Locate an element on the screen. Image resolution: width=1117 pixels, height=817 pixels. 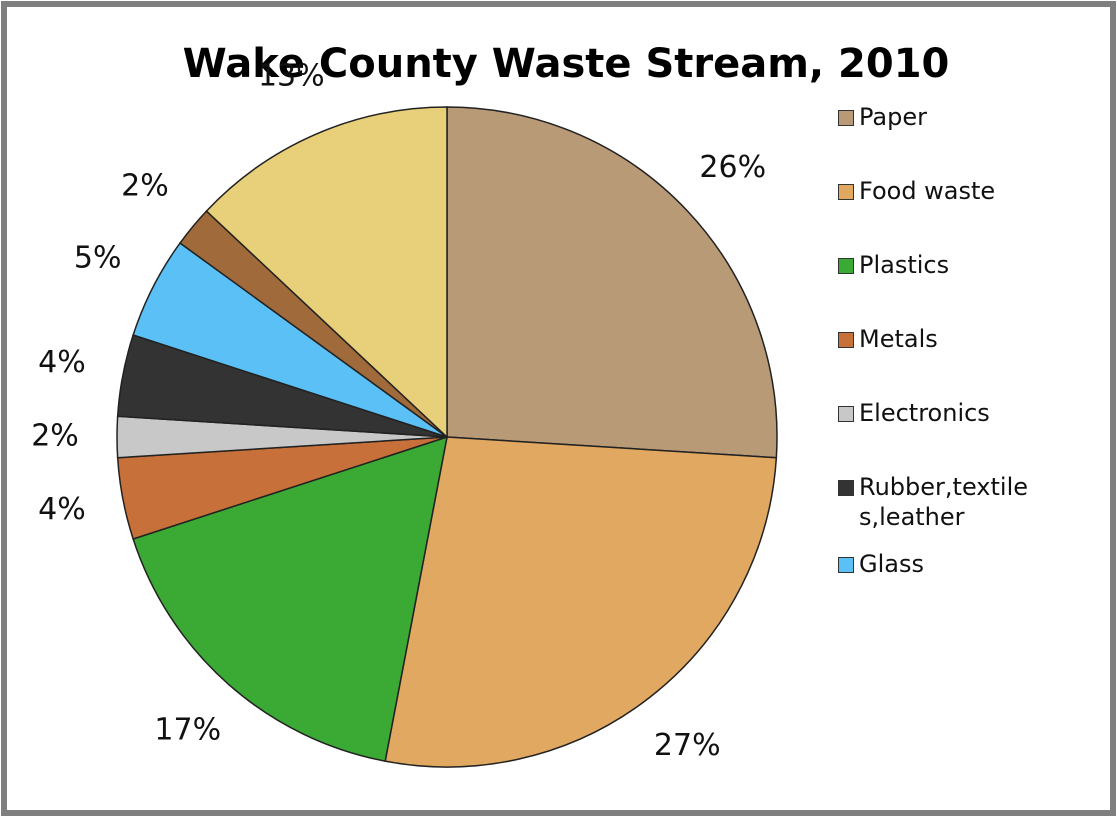
legend-label: Glass is located at coordinates (891, 564).